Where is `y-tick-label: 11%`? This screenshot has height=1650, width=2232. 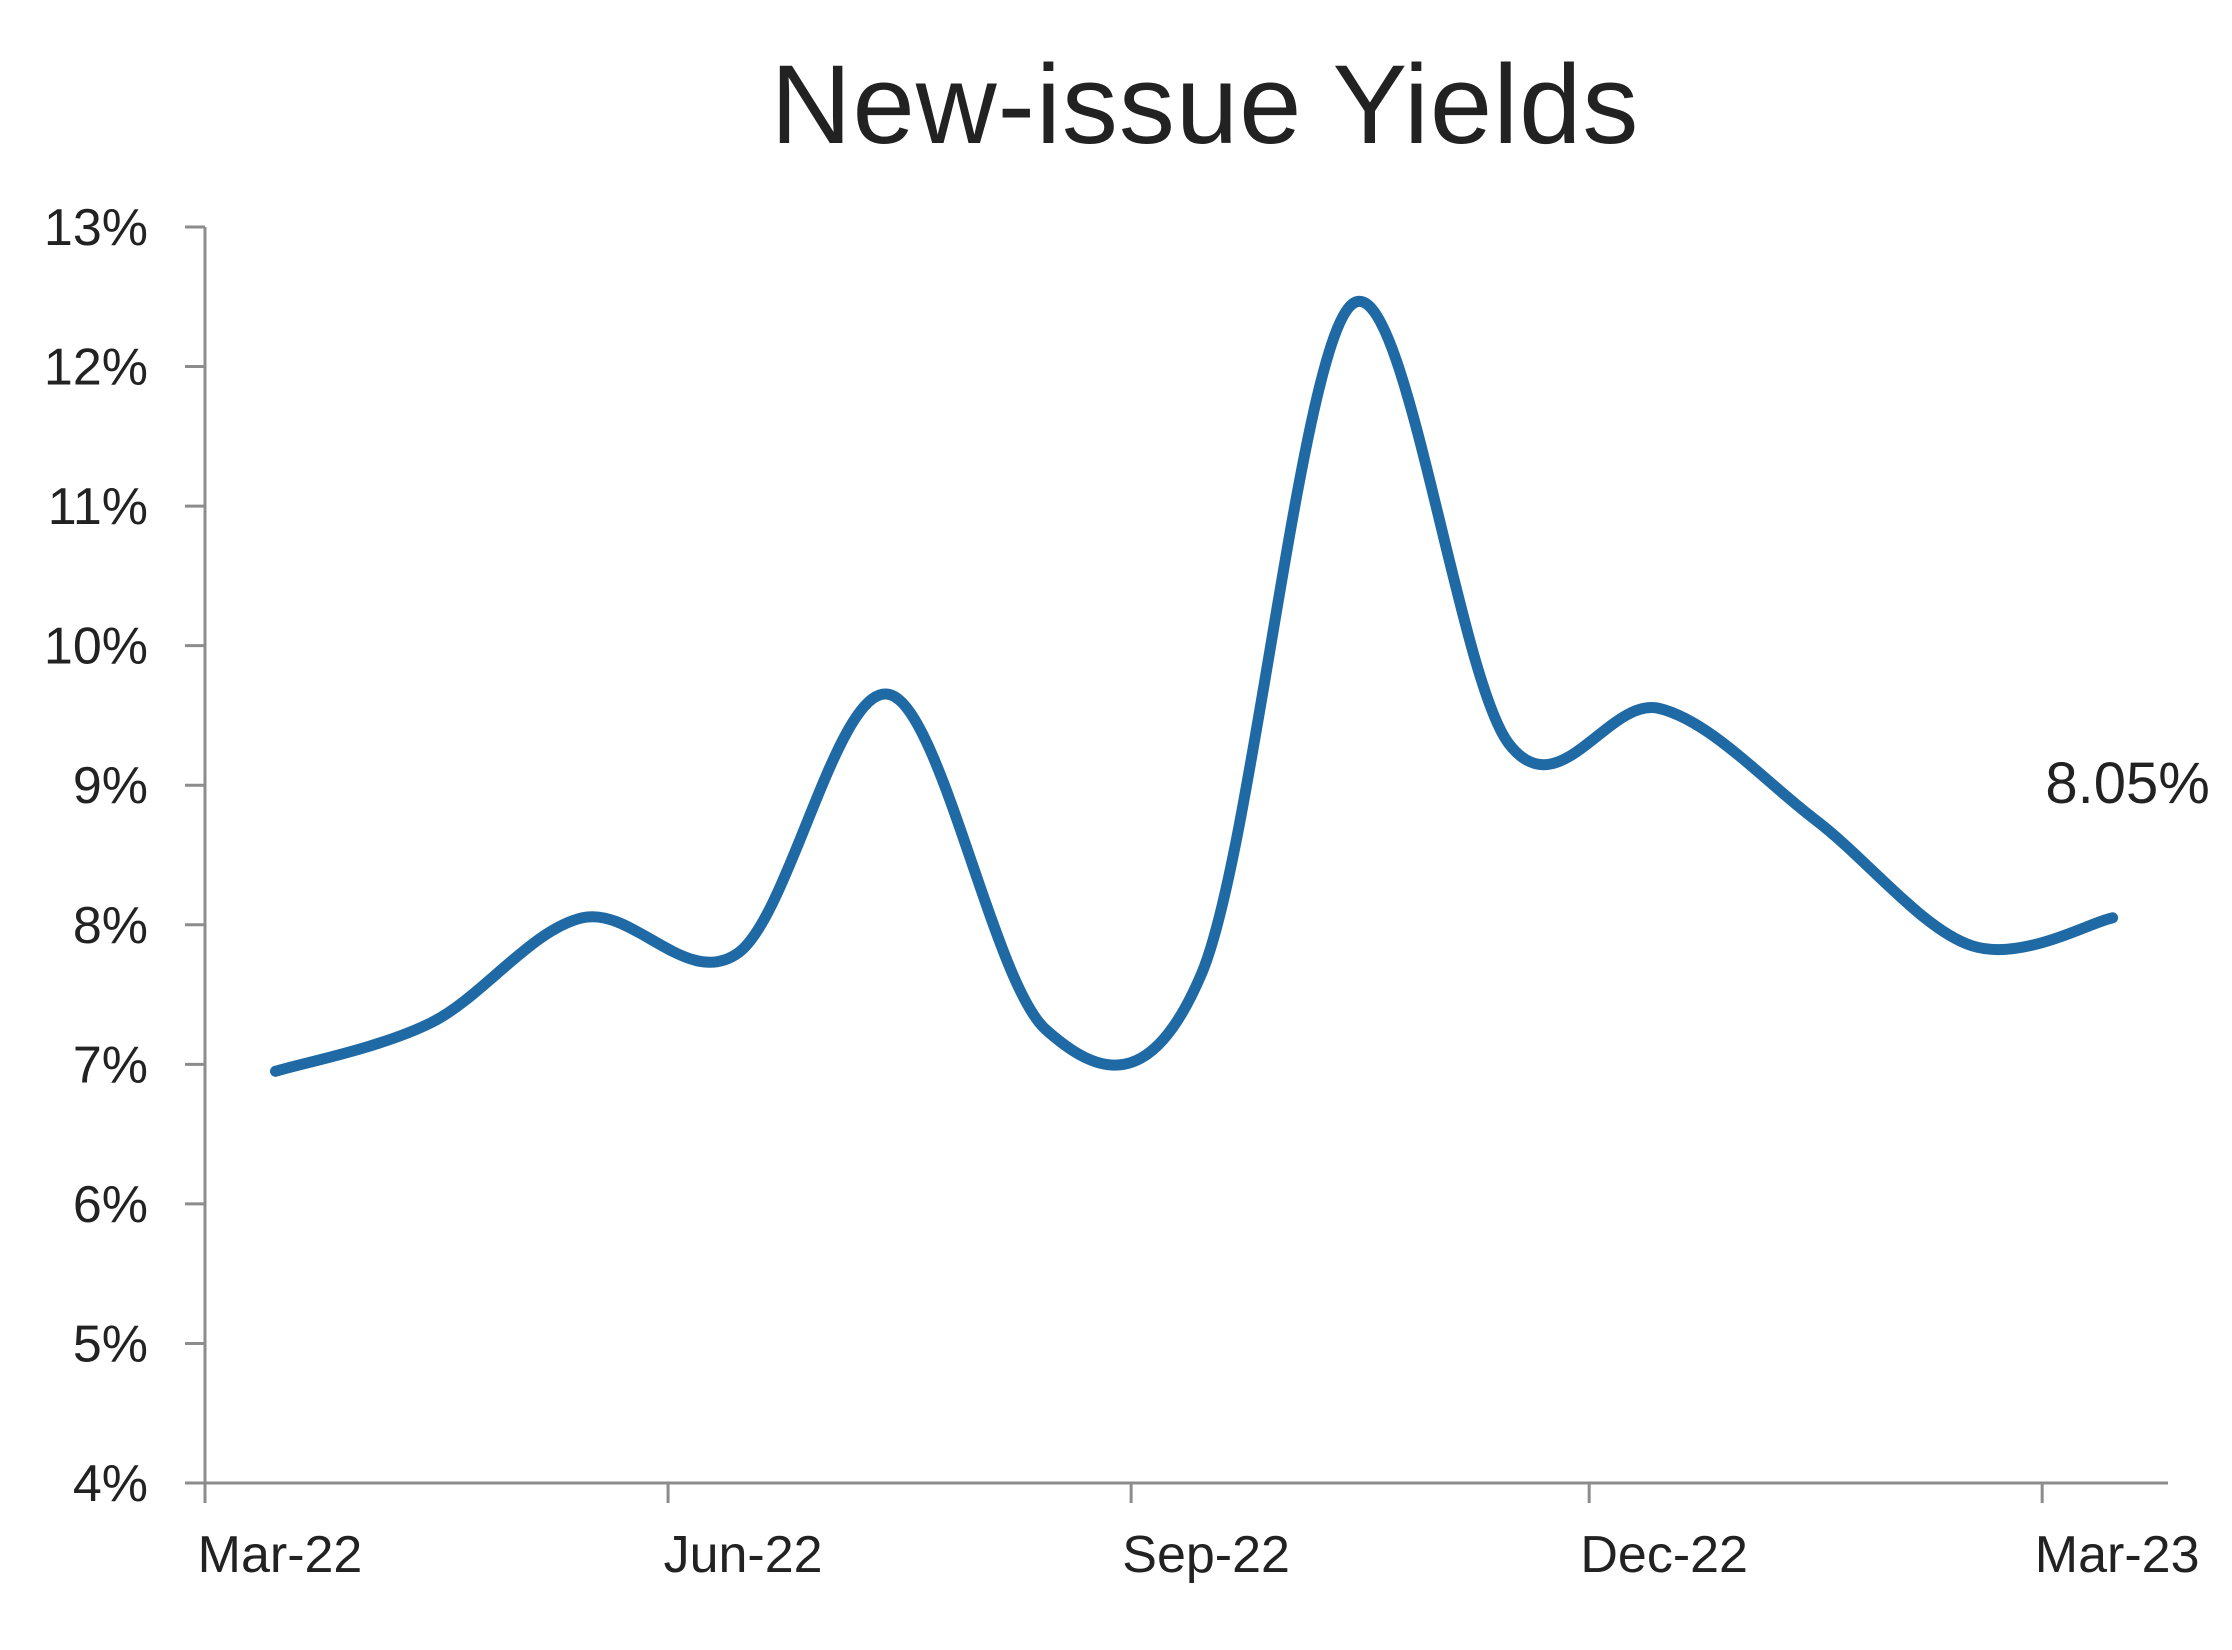 y-tick-label: 11% is located at coordinates (98, 507).